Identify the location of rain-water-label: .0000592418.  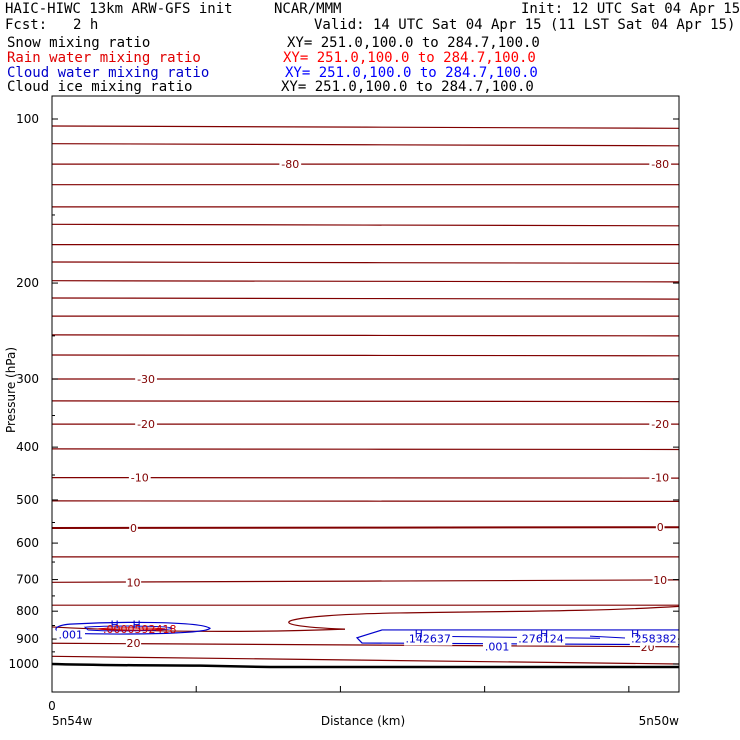
(139, 629).